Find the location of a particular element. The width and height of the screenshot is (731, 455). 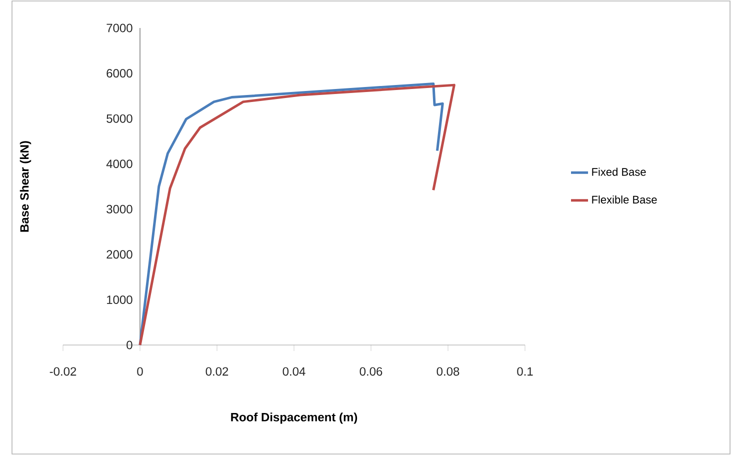

y-tick-label: 7000 is located at coordinates (119, 28).